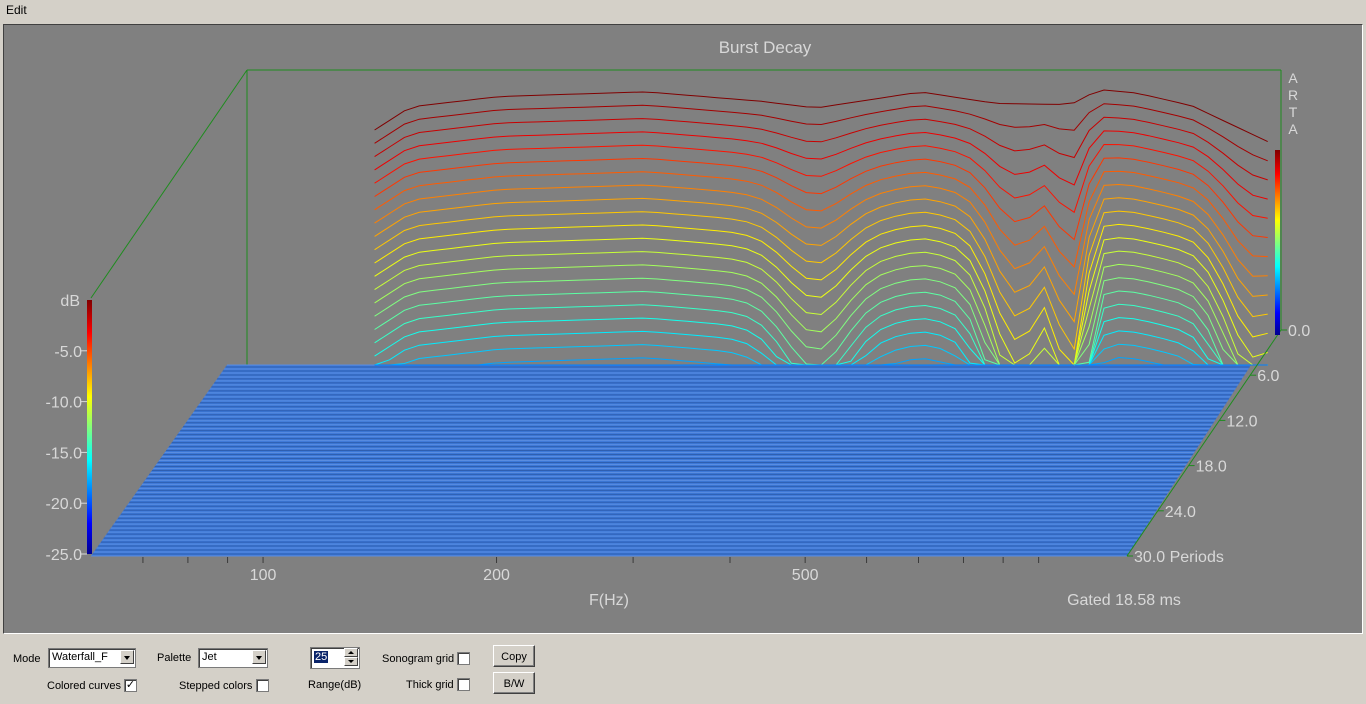 This screenshot has height=704, width=1366. What do you see at coordinates (1204, 443) in the screenshot?
I see `z-axis-line` at bounding box center [1204, 443].